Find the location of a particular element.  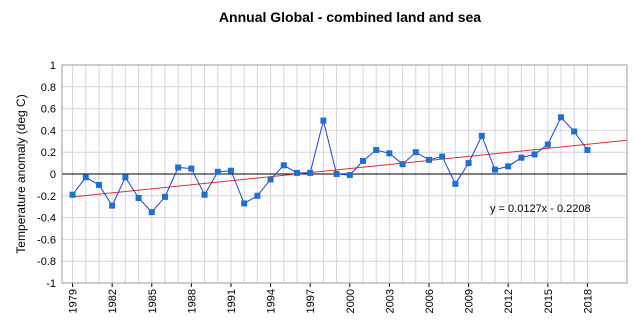

x-tick-label: 1997 is located at coordinates (311, 301).